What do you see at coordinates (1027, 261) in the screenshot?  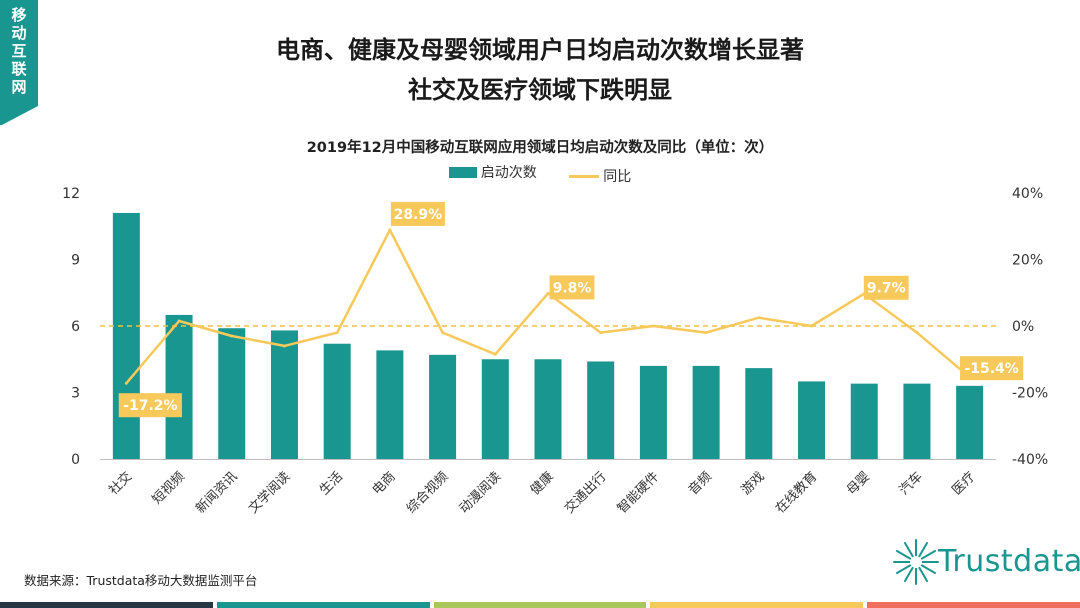 I see `y-right-tick-label: 20%` at bounding box center [1027, 261].